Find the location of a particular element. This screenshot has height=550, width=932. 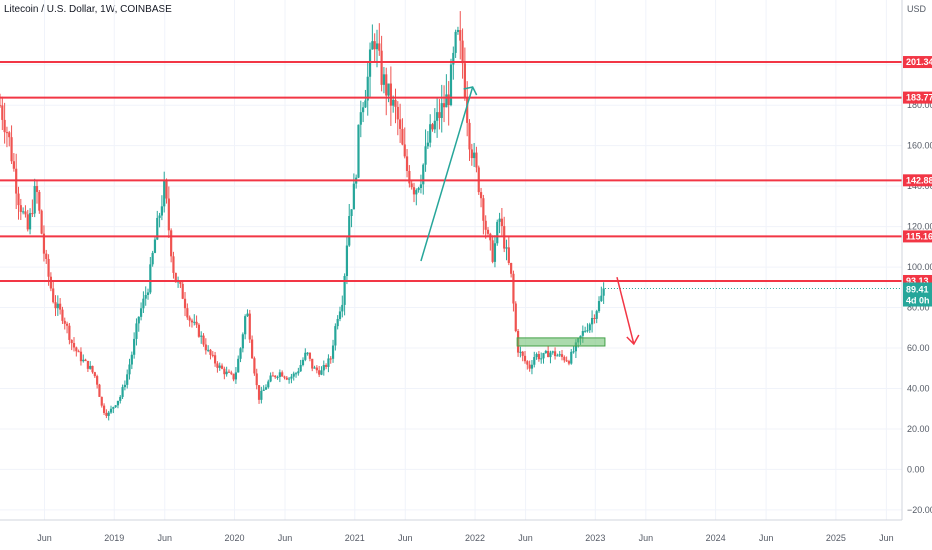

level-tag-label: 115.16 is located at coordinates (919, 236).